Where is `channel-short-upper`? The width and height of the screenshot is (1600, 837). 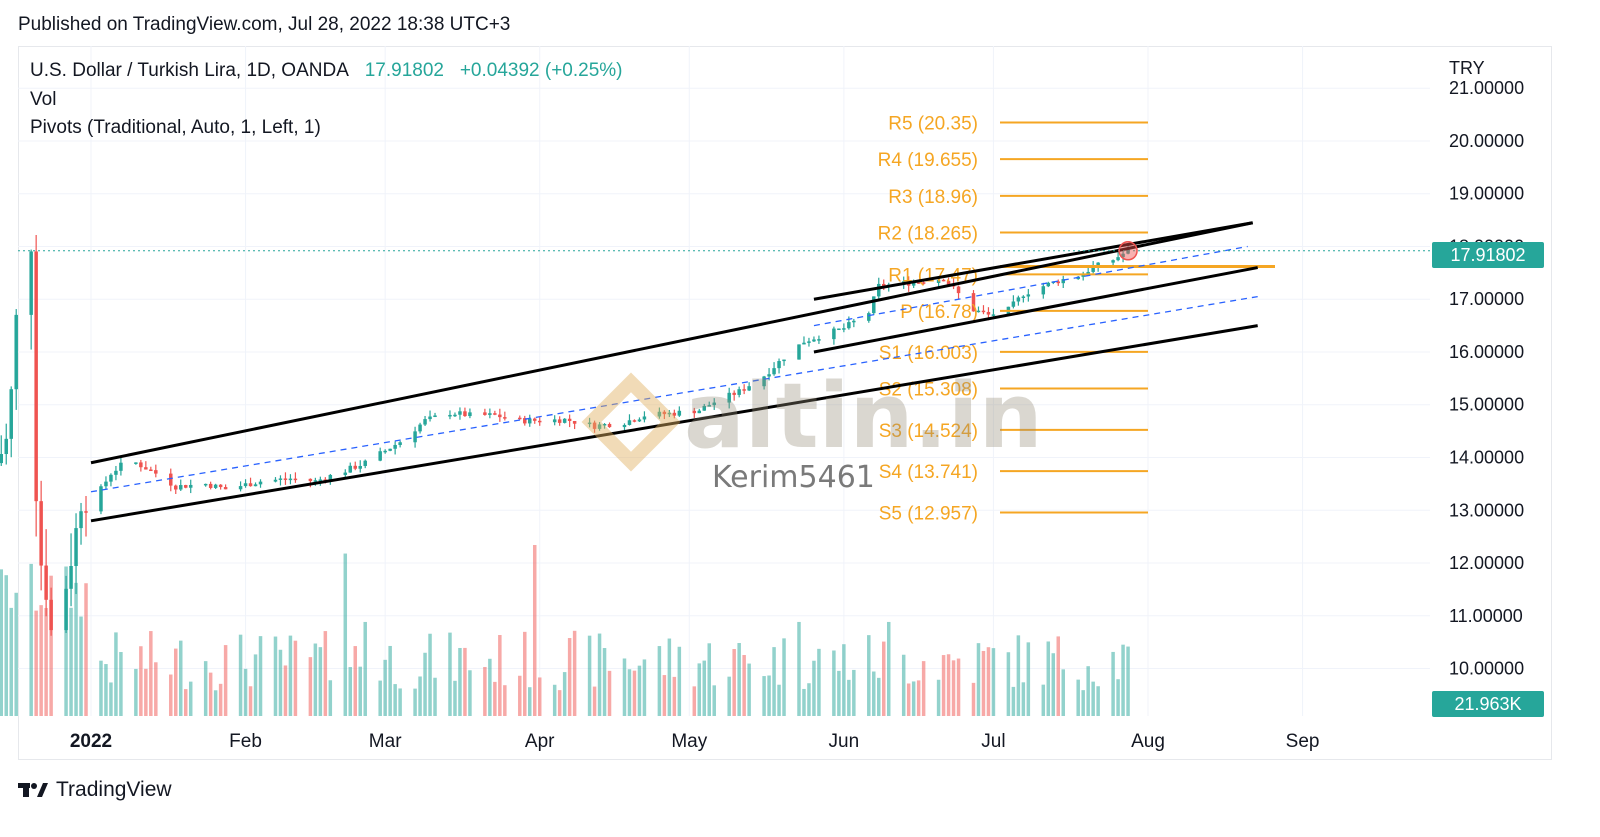 channel-short-upper is located at coordinates (1033, 261).